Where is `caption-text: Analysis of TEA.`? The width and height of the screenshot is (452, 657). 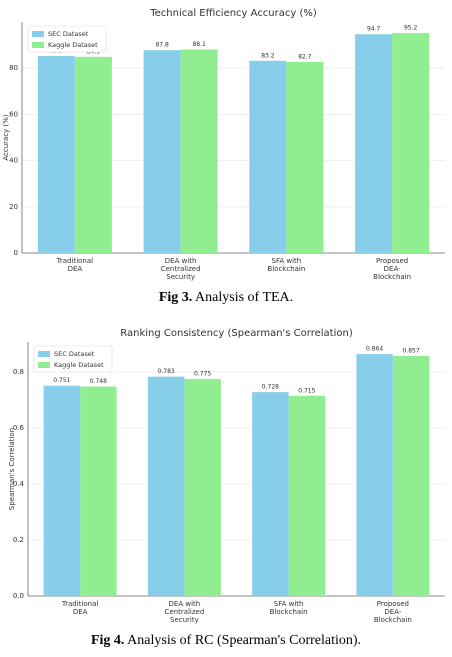
caption-text: Analysis of TEA. is located at coordinates (244, 297).